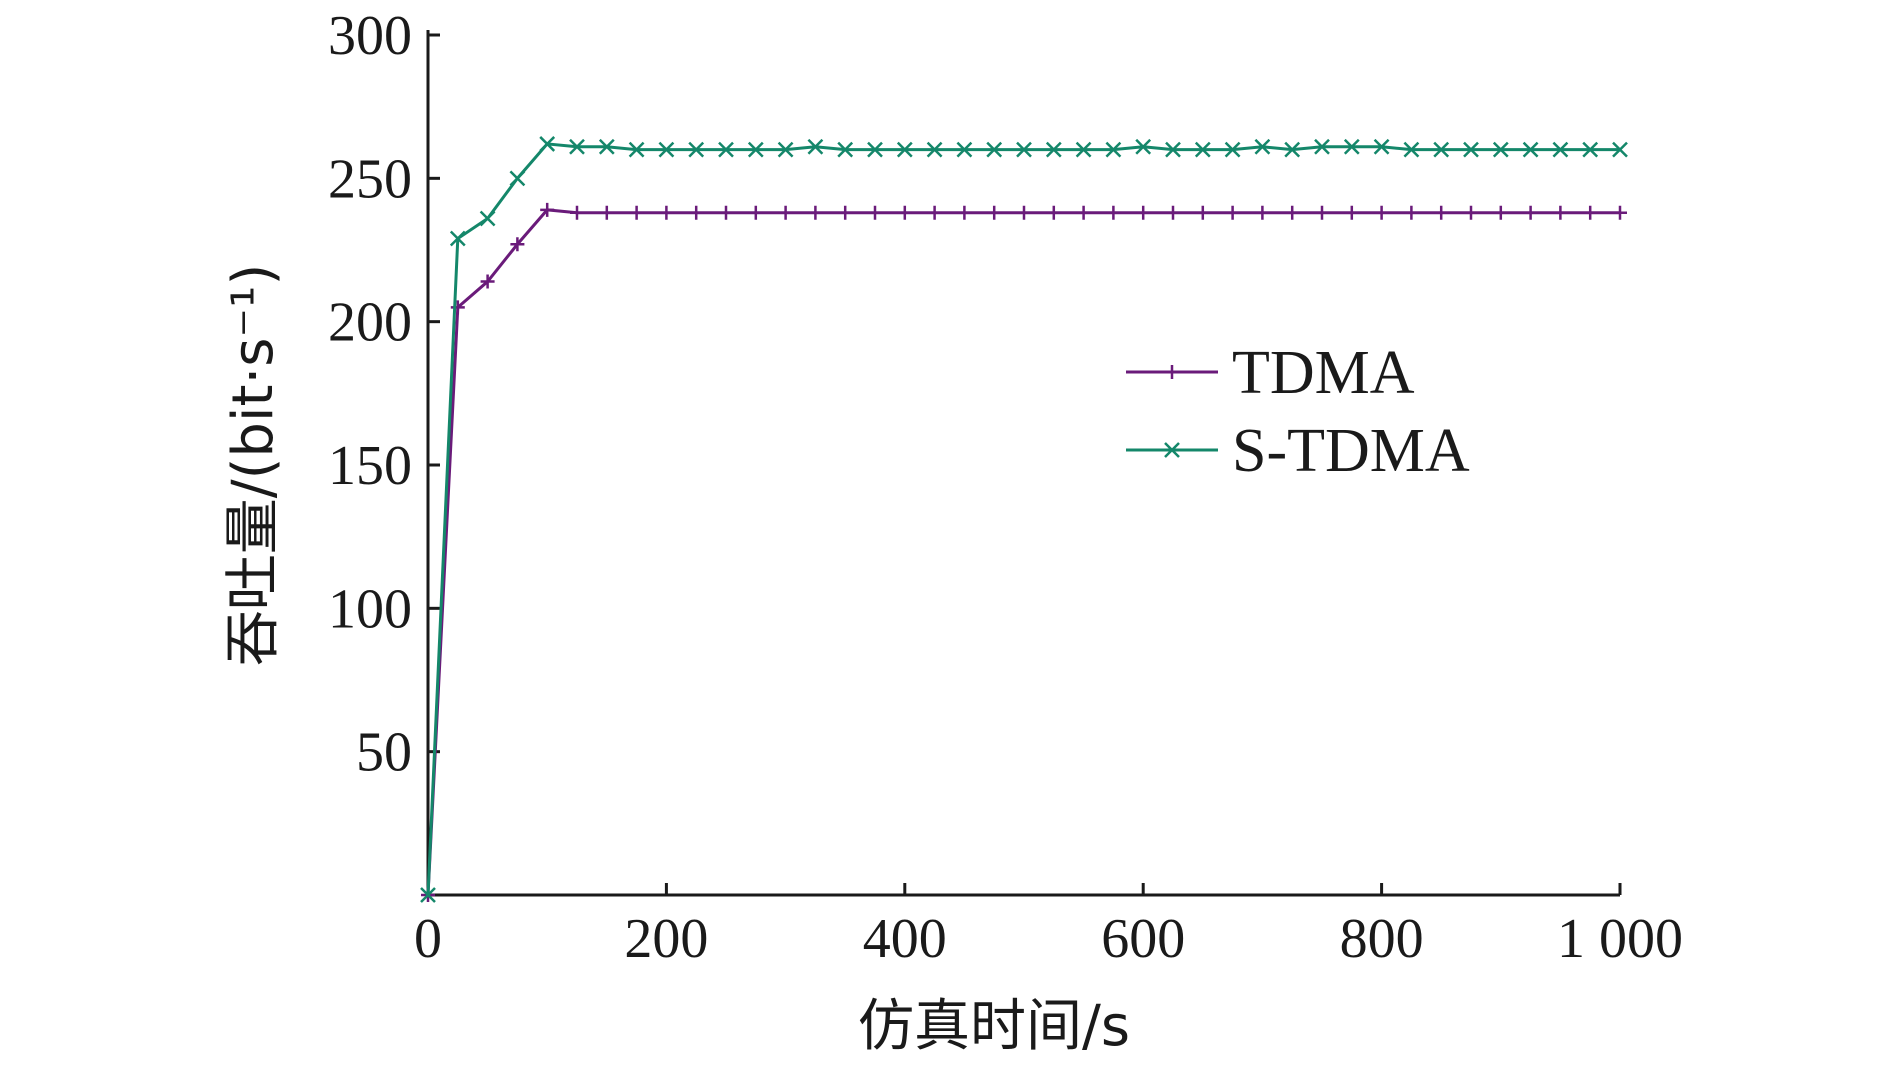 This screenshot has width=1890, height=1067. What do you see at coordinates (428, 939) in the screenshot?
I see `x-tick-label: 0` at bounding box center [428, 939].